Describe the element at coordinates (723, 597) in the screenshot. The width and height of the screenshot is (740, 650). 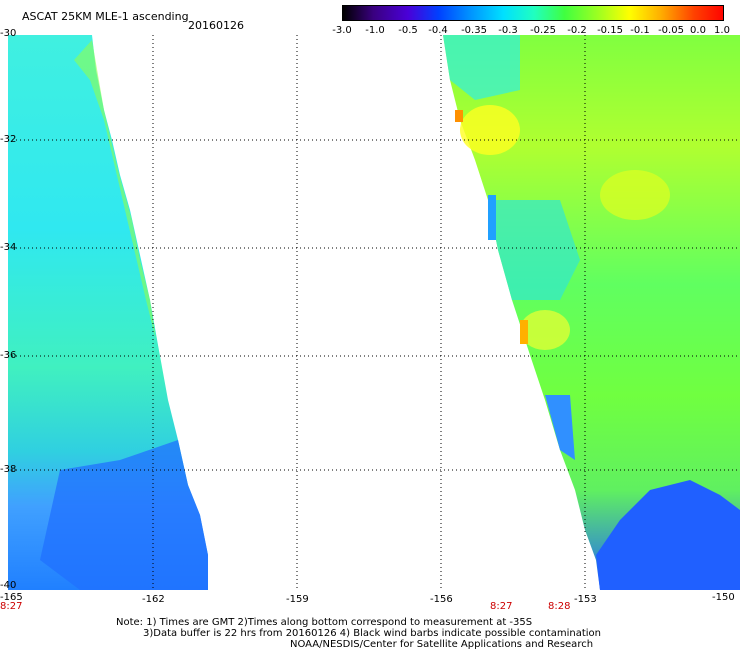
I see `lon-label: -150` at that location.